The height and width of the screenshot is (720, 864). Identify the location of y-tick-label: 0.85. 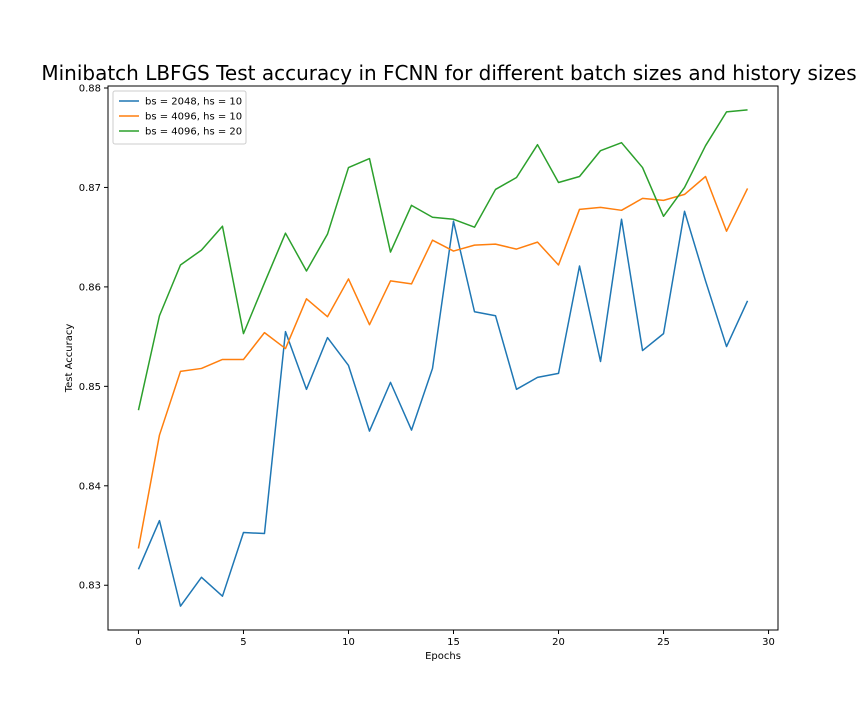
(90, 387).